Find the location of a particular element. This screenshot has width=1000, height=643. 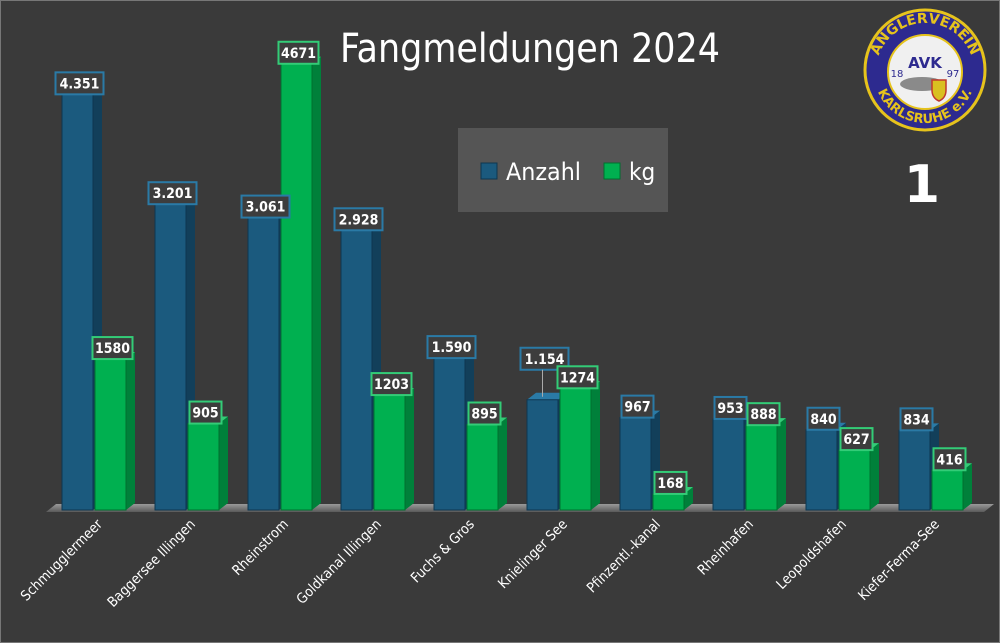

data-label-kg: 1203 is located at coordinates (391, 384).